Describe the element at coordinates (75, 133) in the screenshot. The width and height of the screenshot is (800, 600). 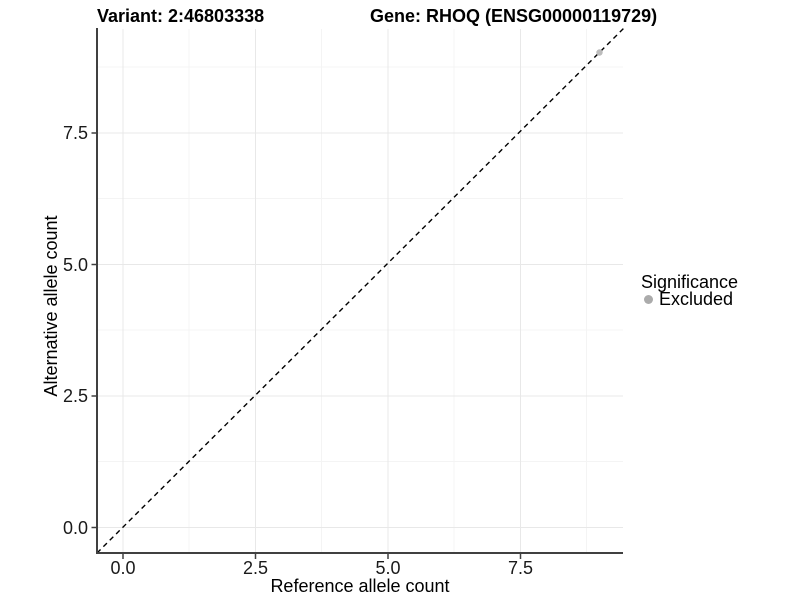
I see `y-tick-label-7-5: 7.5` at that location.